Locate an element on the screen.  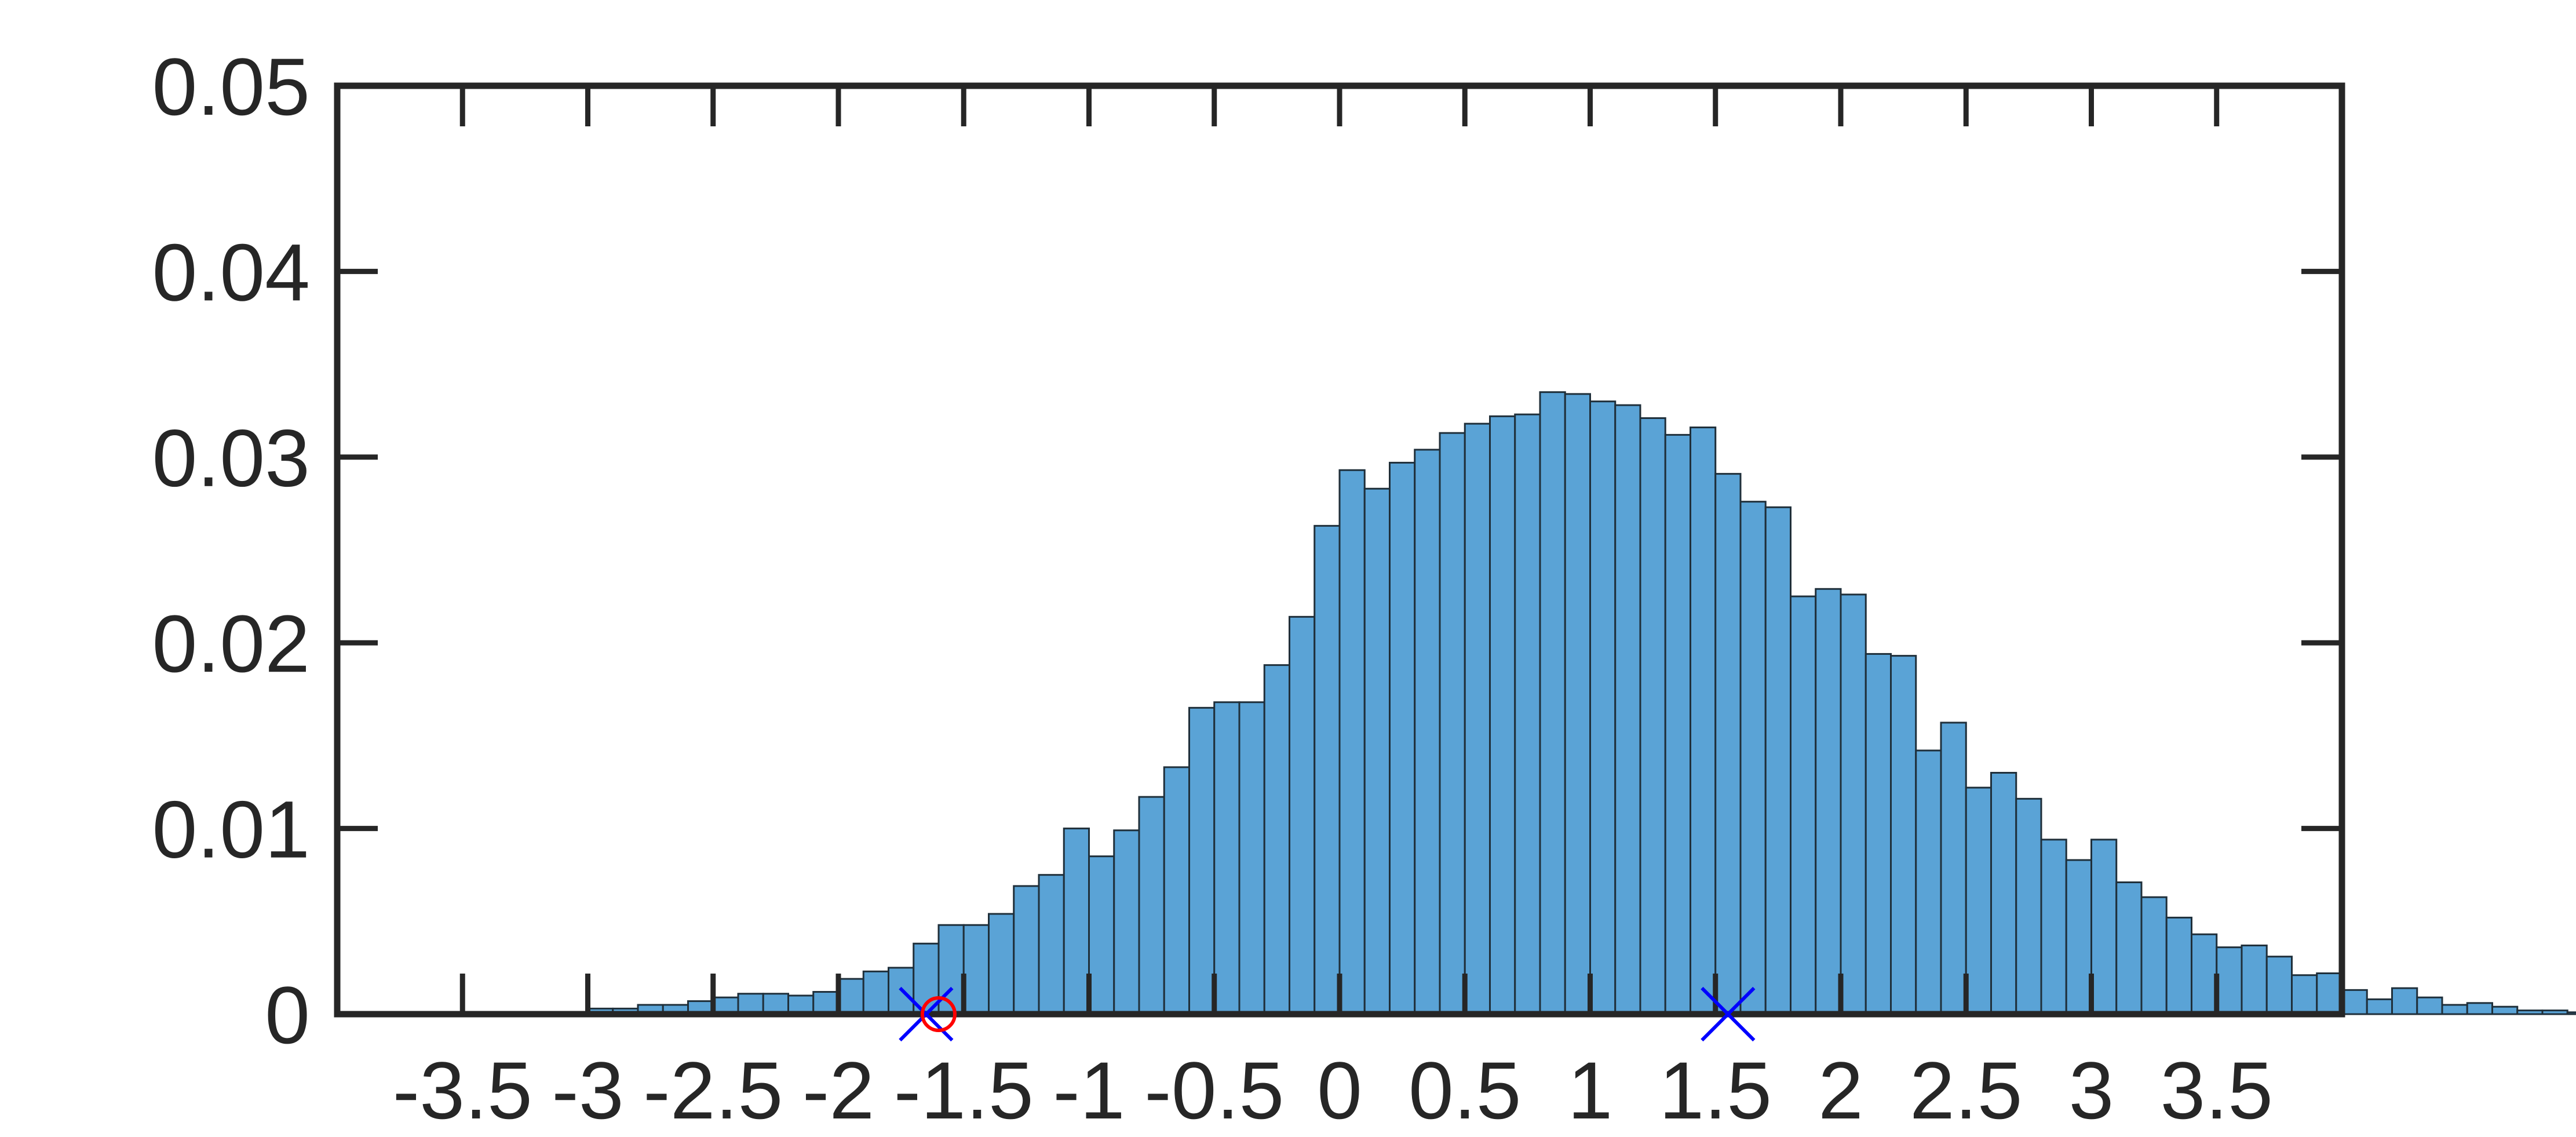
x-tick-label: -3 is located at coordinates (587, 1090).